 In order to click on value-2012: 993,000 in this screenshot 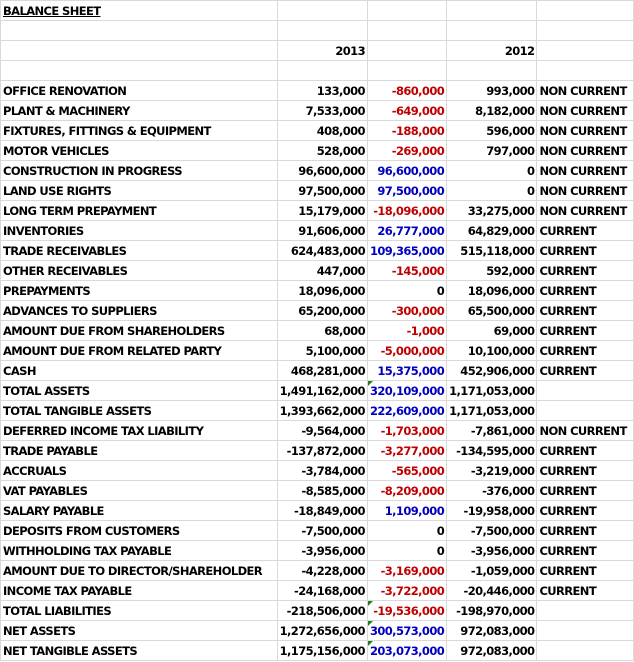, I will do `click(492, 90)`.